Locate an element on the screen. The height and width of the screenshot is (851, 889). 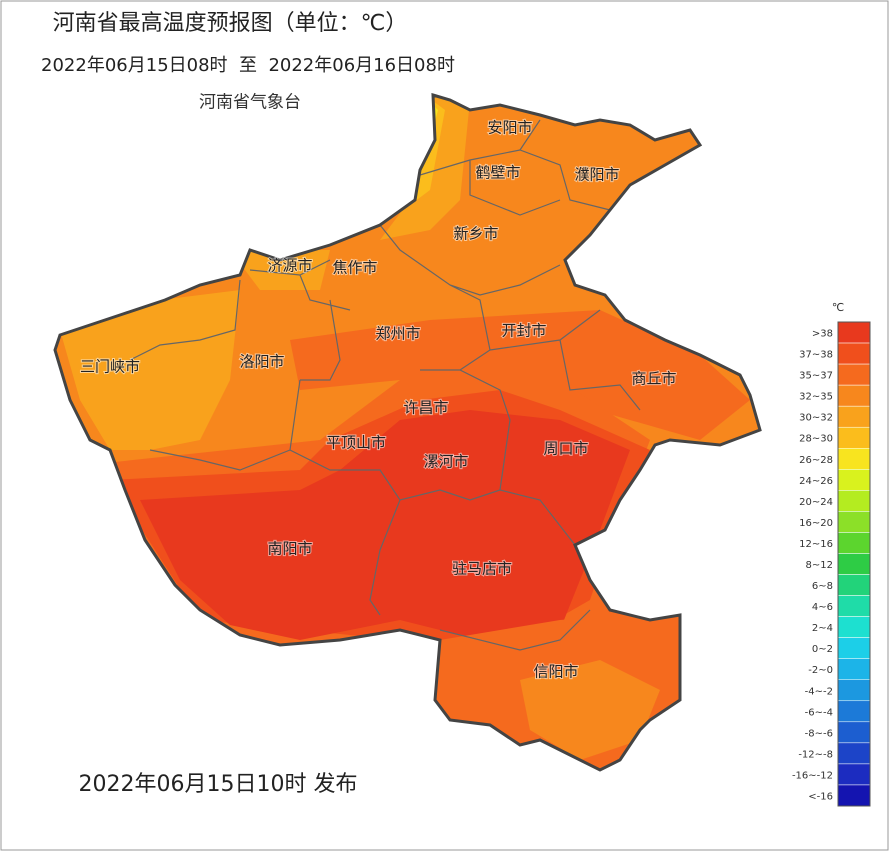
legend-label: -8~-6 is located at coordinates (819, 733).